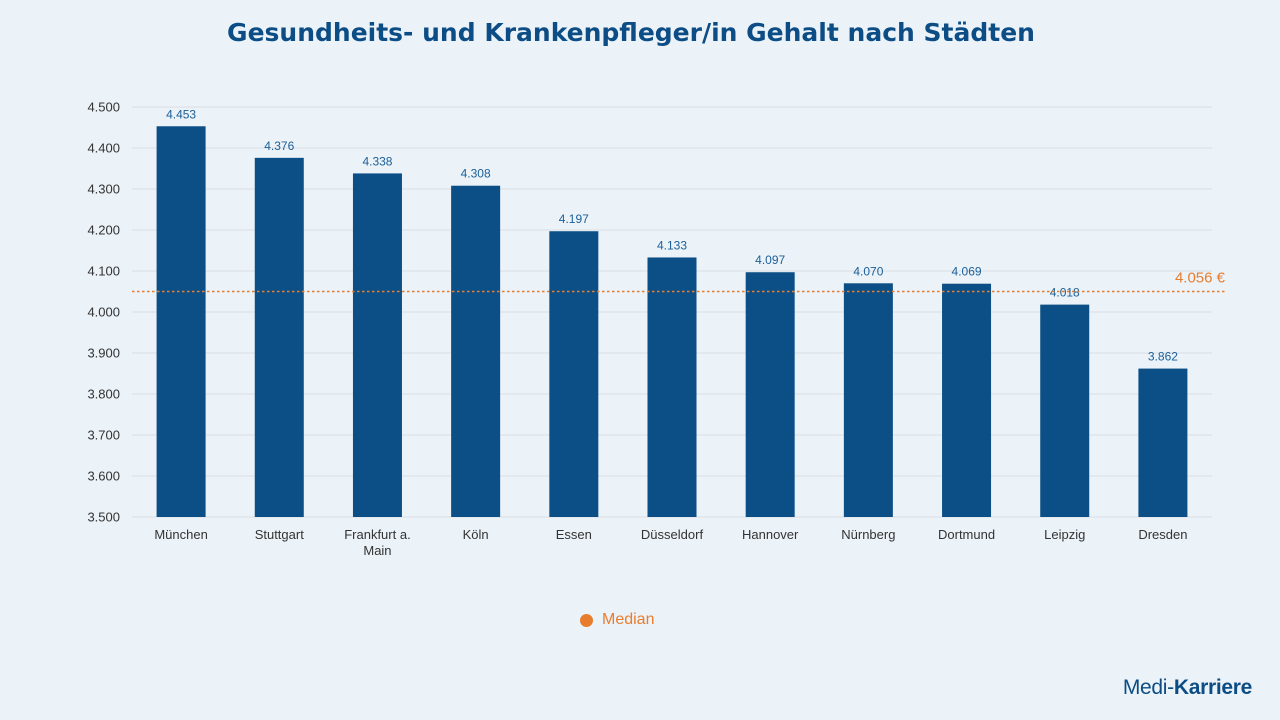 This screenshot has height=720, width=1280. What do you see at coordinates (476, 174) in the screenshot?
I see `value-label: 4.308` at bounding box center [476, 174].